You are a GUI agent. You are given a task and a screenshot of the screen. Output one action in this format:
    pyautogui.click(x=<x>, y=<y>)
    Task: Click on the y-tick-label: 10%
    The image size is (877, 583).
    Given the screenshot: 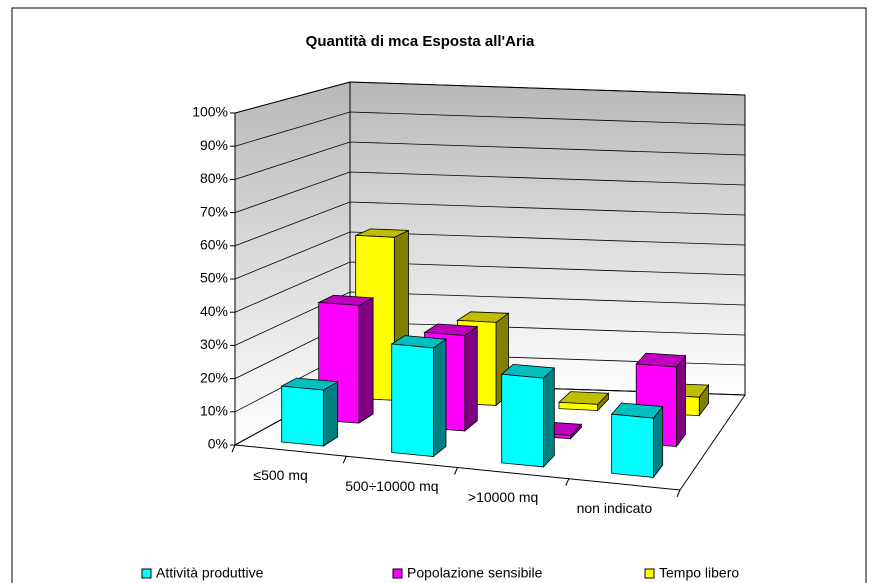 What is the action you would take?
    pyautogui.click(x=214, y=411)
    